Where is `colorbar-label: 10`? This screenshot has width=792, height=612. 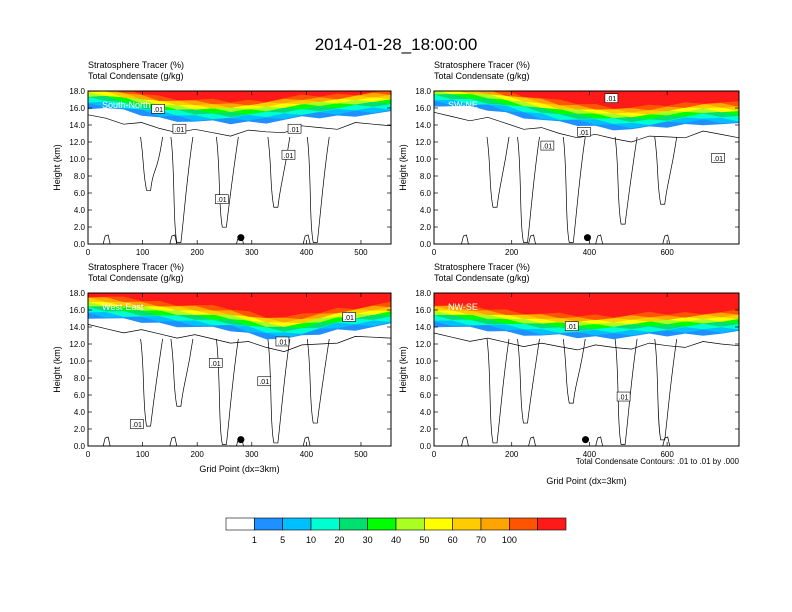 colorbar-label: 10 is located at coordinates (311, 540).